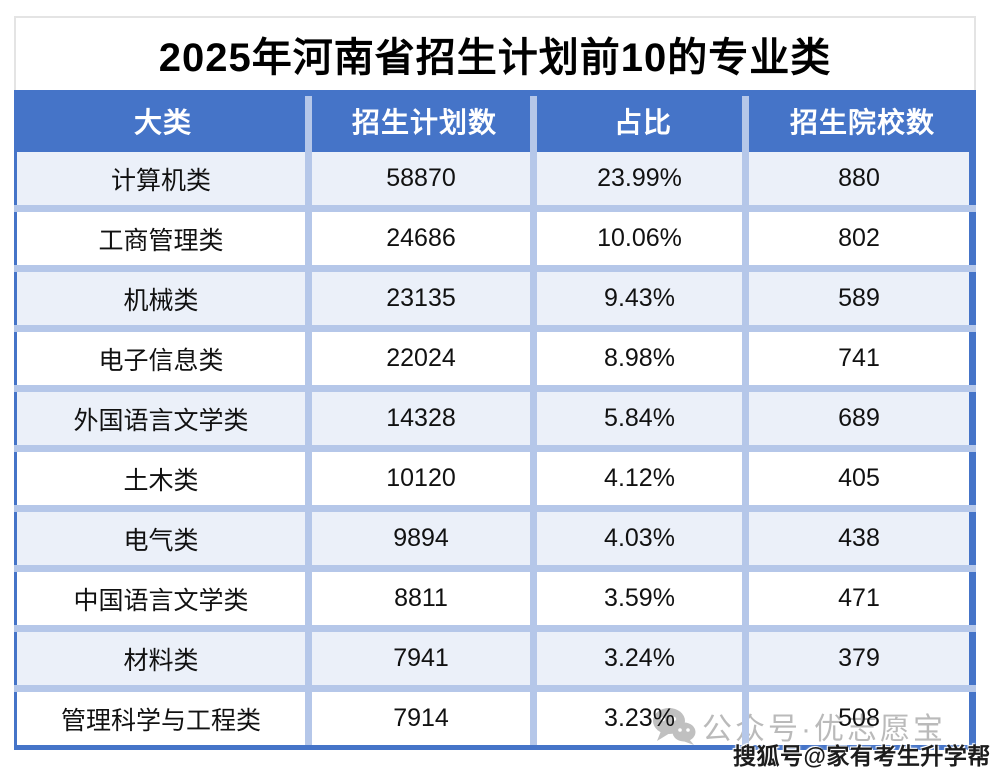  Describe the element at coordinates (859, 478) in the screenshot. I see `cell-school-count: 405` at that location.